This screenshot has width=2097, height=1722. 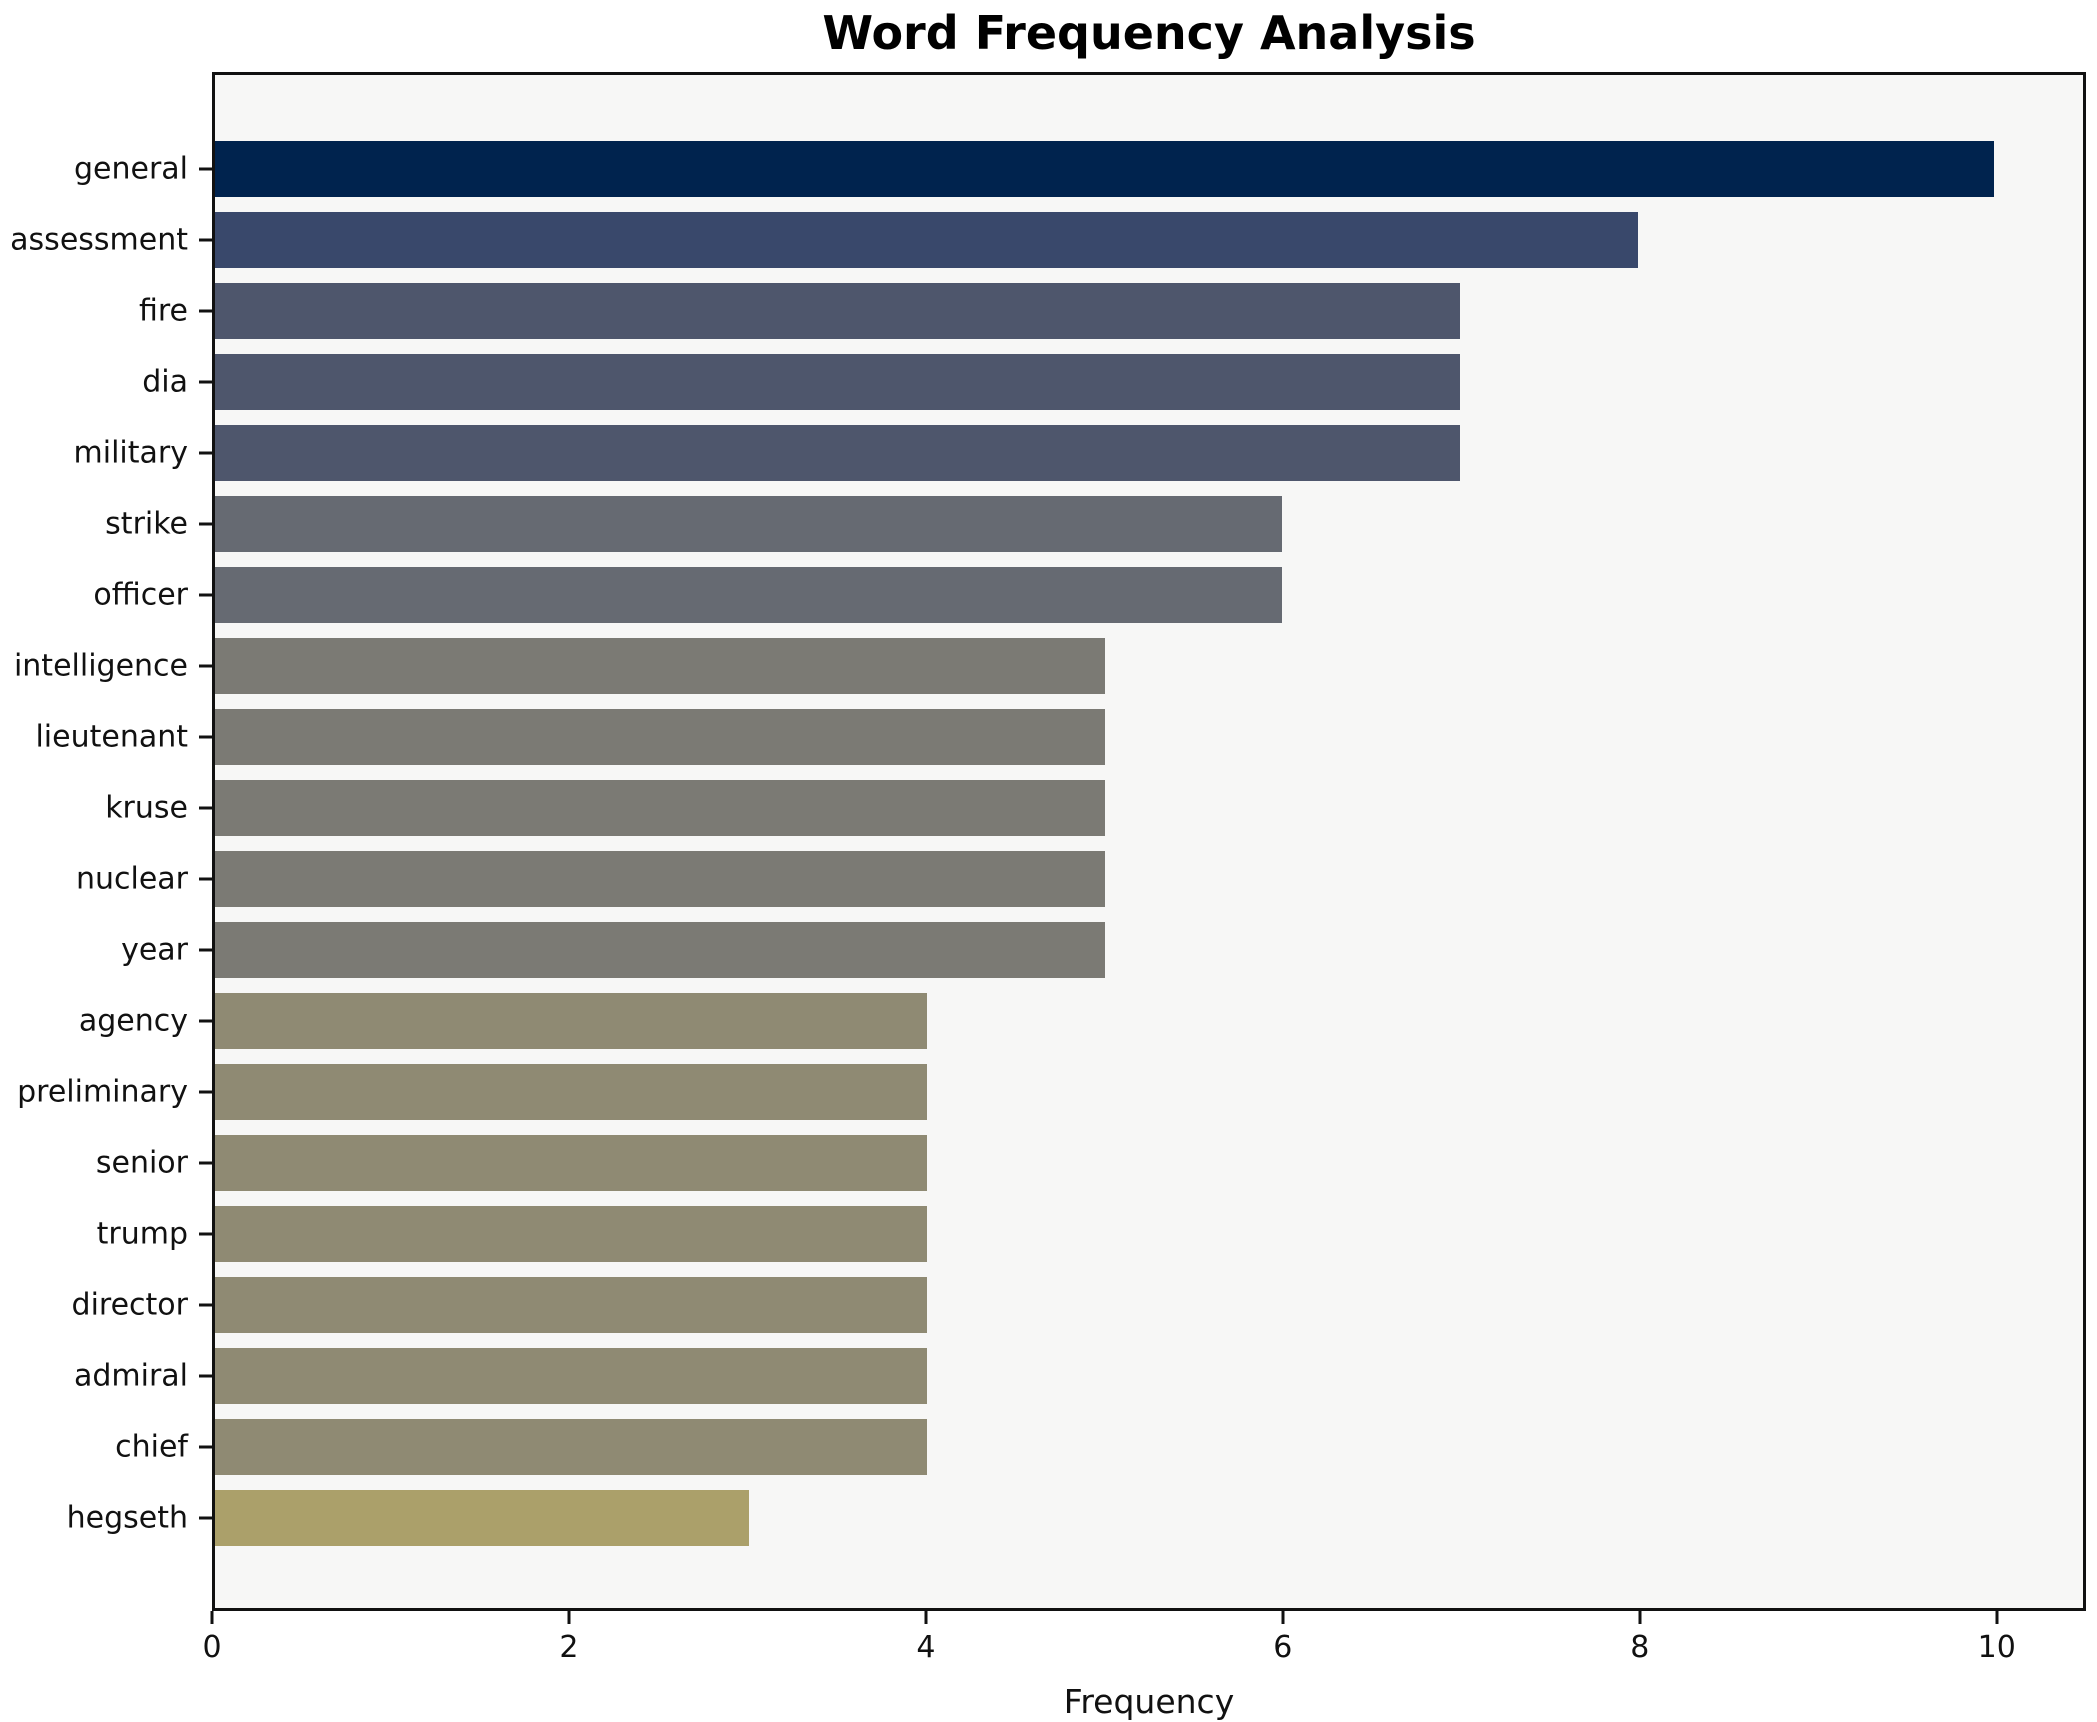 I want to click on y-tick-label-intelligence: intelligence, so click(x=100, y=666).